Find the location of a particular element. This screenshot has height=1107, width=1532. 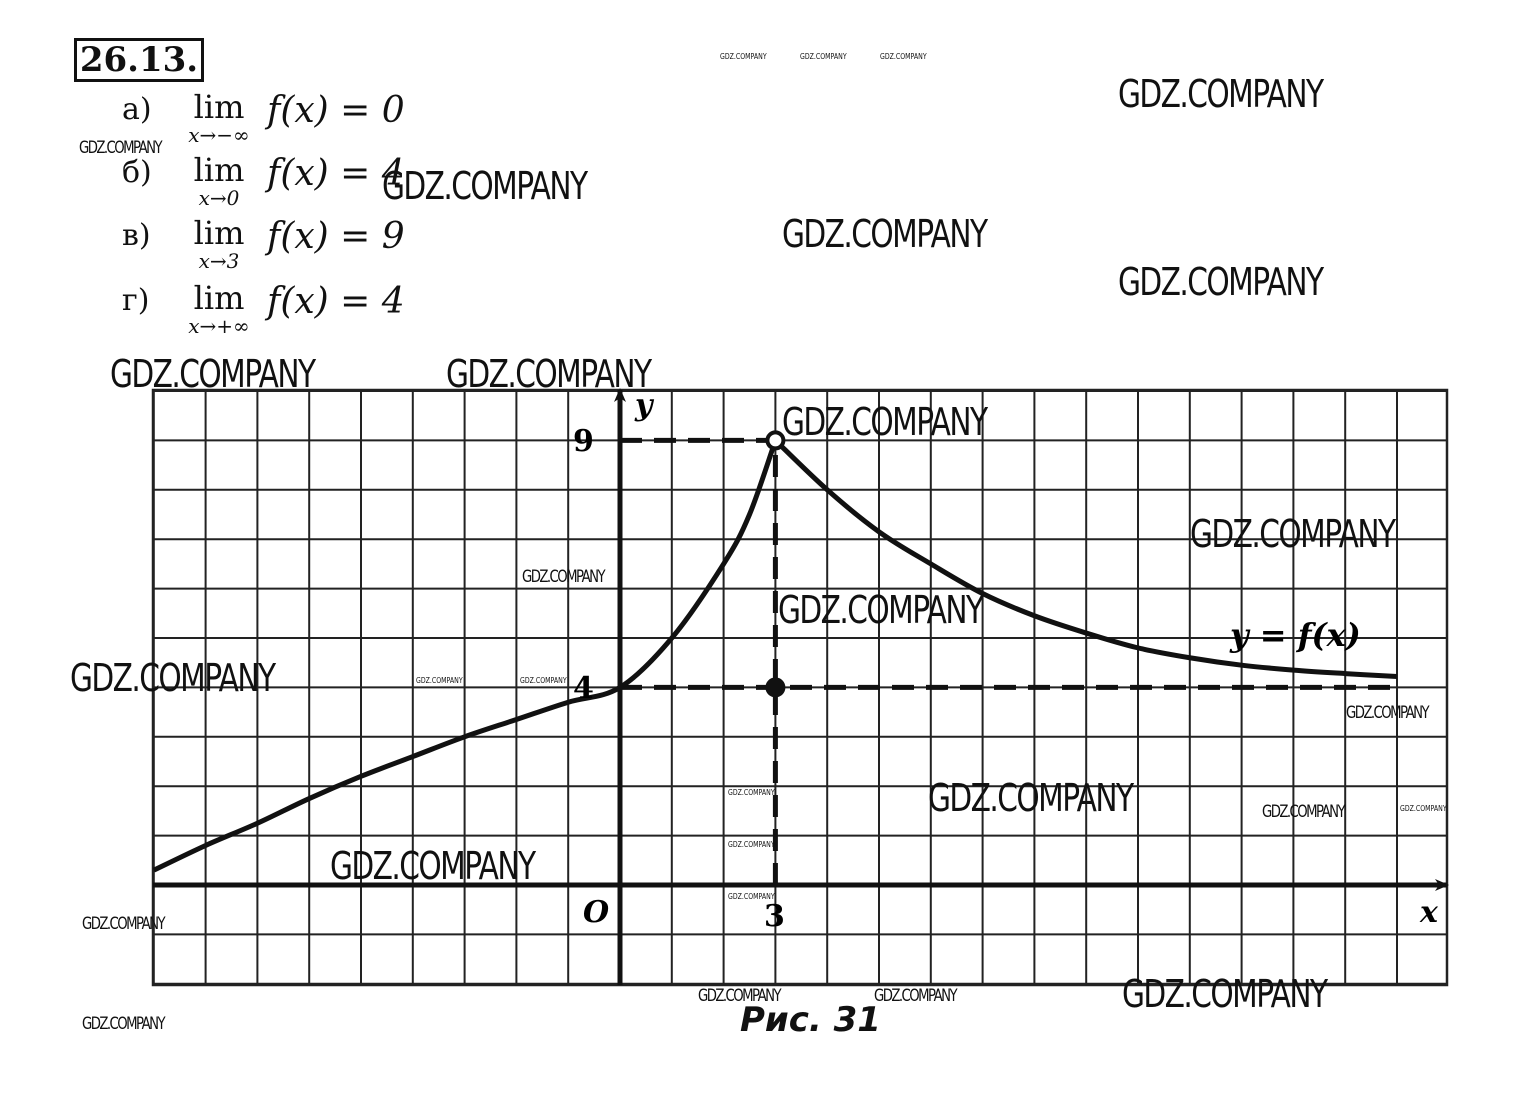

x-axis-label: x is located at coordinates (1429, 912).